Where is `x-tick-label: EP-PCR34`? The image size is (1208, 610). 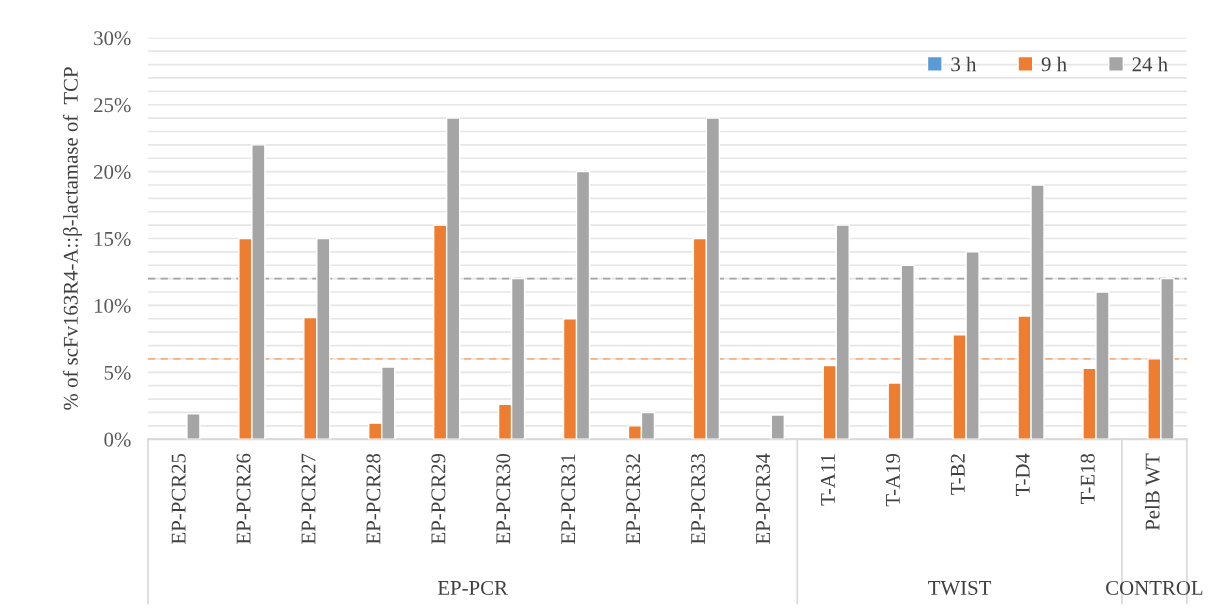
x-tick-label: EP-PCR34 is located at coordinates (763, 498).